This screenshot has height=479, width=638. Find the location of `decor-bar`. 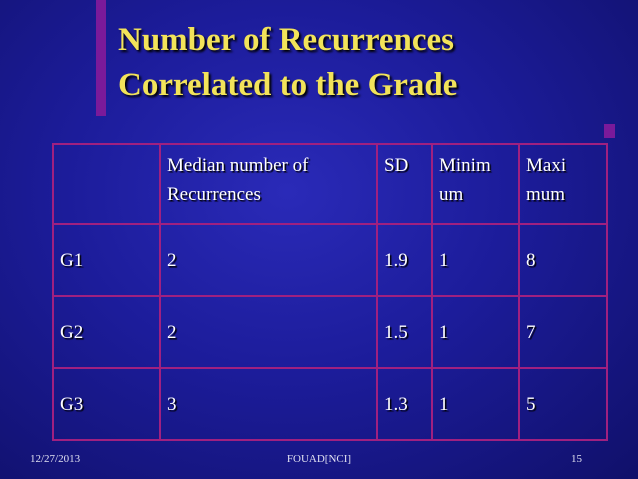

decor-bar is located at coordinates (101, 58).